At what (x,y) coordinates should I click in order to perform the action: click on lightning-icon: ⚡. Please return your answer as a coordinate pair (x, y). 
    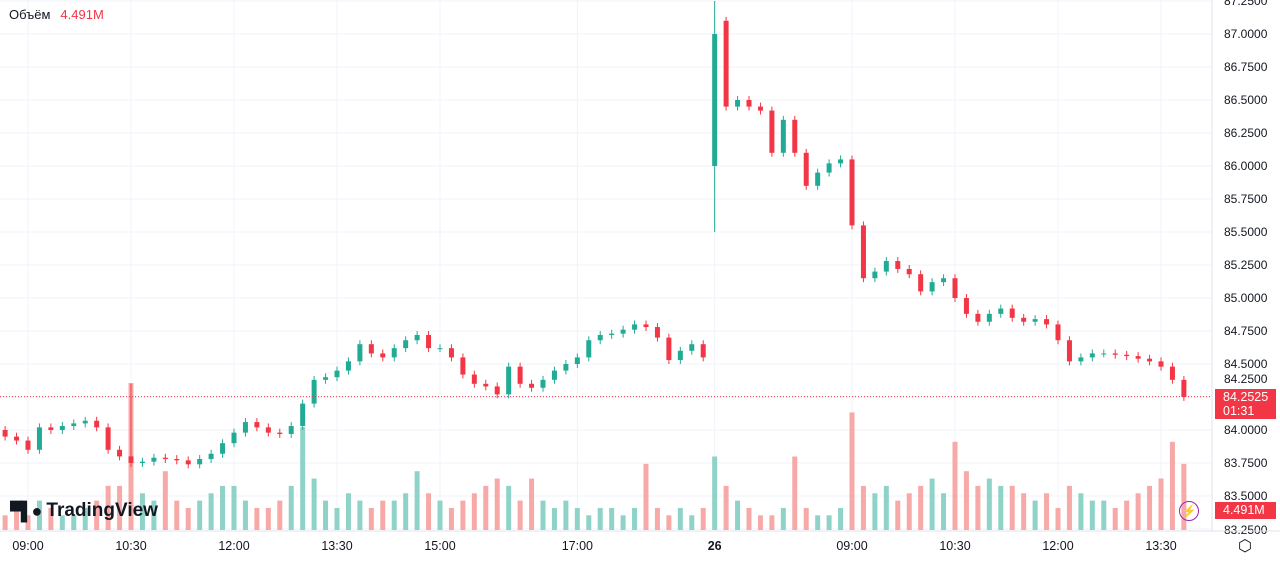
    Looking at the image, I should click on (1189, 511).